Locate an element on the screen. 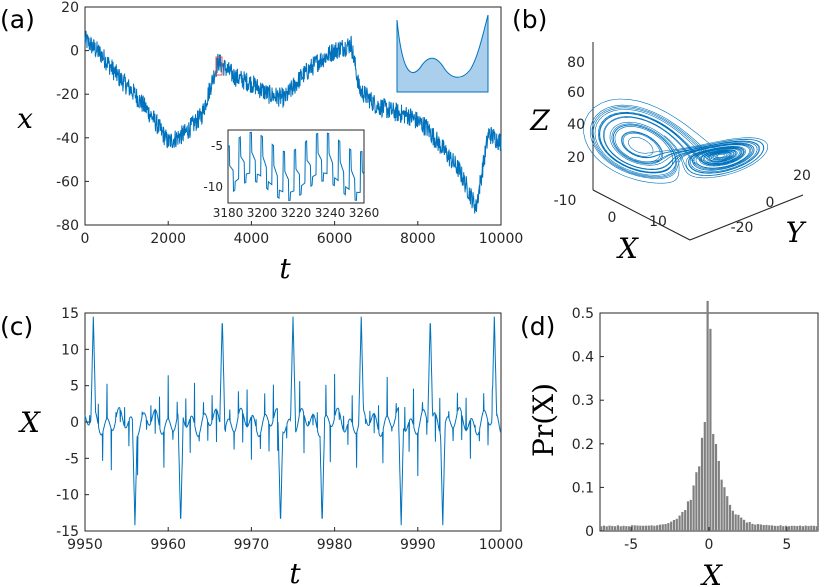  y-tick-label-d: 0.4 is located at coordinates (583, 358).